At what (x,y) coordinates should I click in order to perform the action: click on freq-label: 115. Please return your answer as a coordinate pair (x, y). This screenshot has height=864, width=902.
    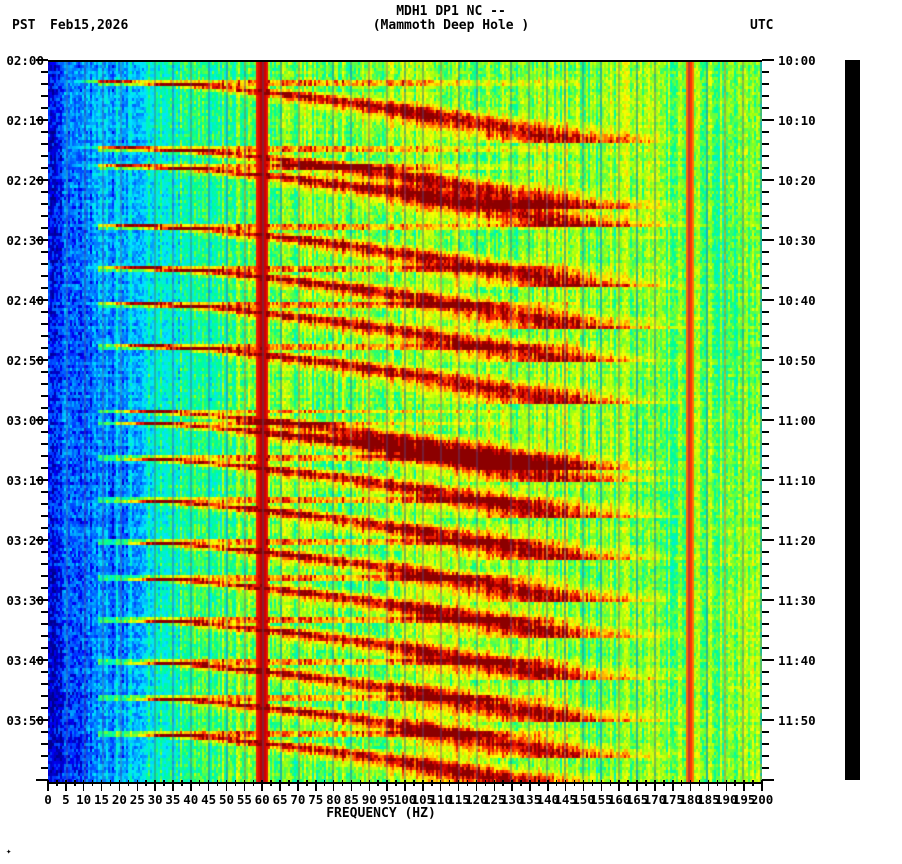
    Looking at the image, I should click on (458, 799).